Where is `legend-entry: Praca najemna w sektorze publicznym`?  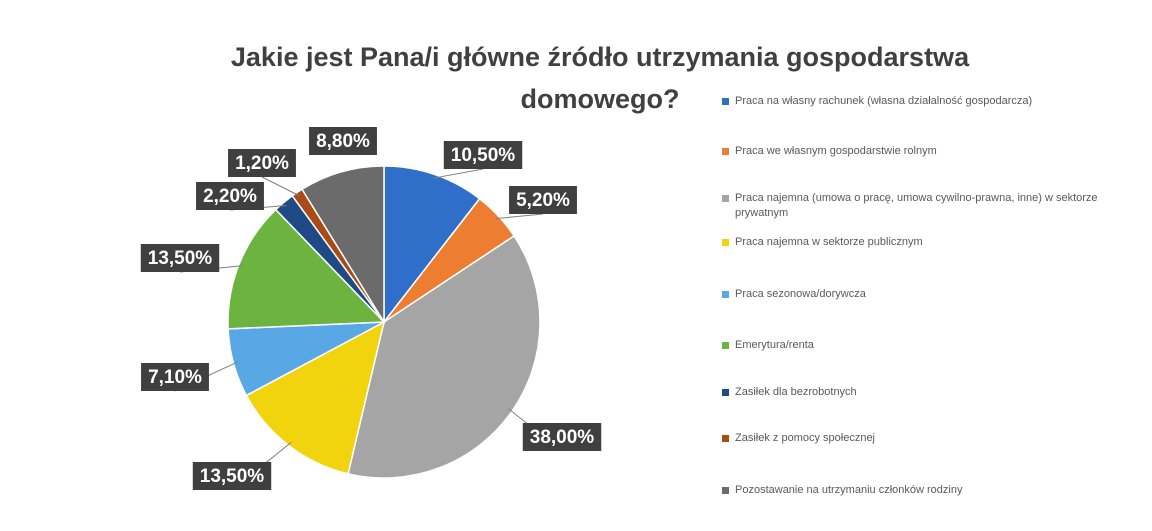 legend-entry: Praca najemna w sektorze publicznym is located at coordinates (932, 242).